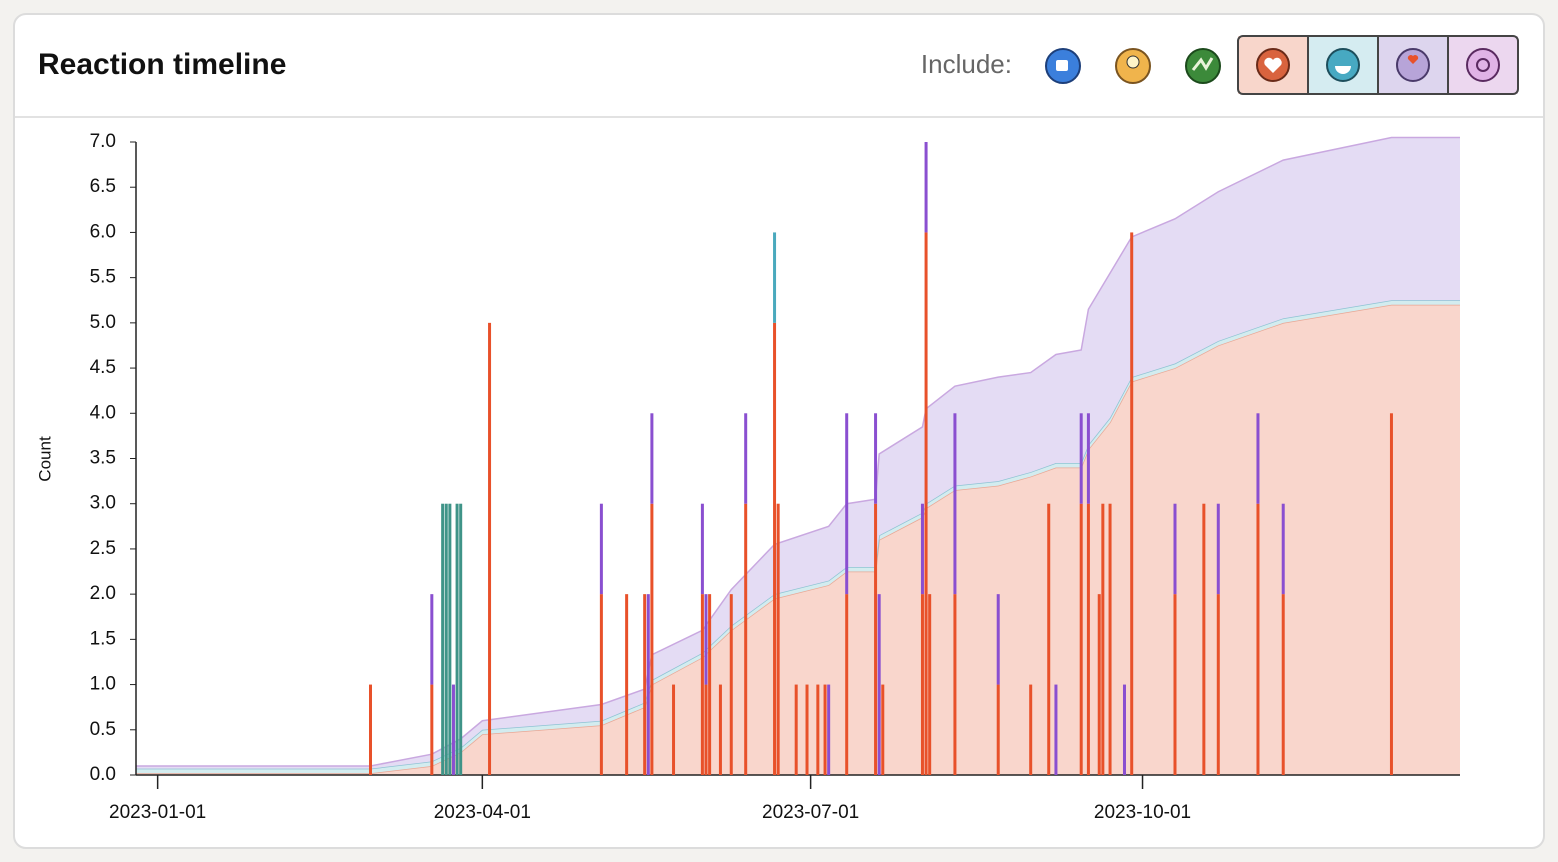 The width and height of the screenshot is (1558, 862). I want to click on y-tick-label: 4.0, so click(103, 412).